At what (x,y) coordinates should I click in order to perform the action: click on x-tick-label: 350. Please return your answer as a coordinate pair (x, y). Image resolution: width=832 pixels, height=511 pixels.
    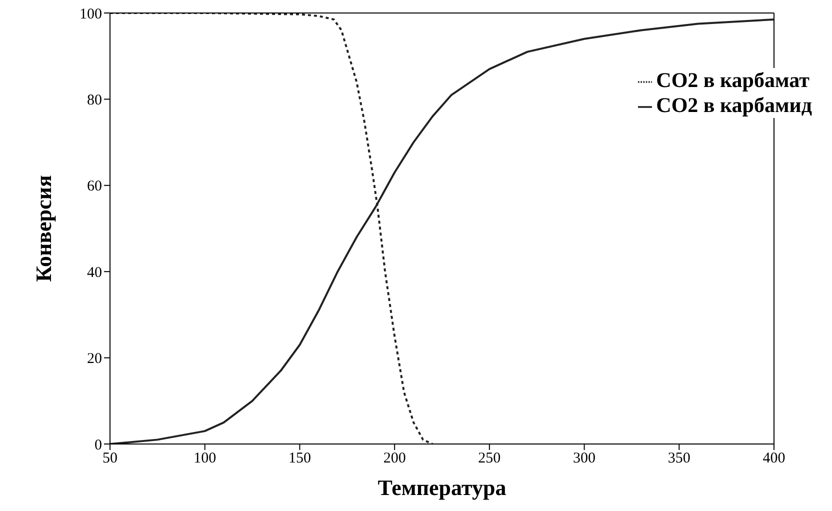
    Looking at the image, I should click on (679, 458).